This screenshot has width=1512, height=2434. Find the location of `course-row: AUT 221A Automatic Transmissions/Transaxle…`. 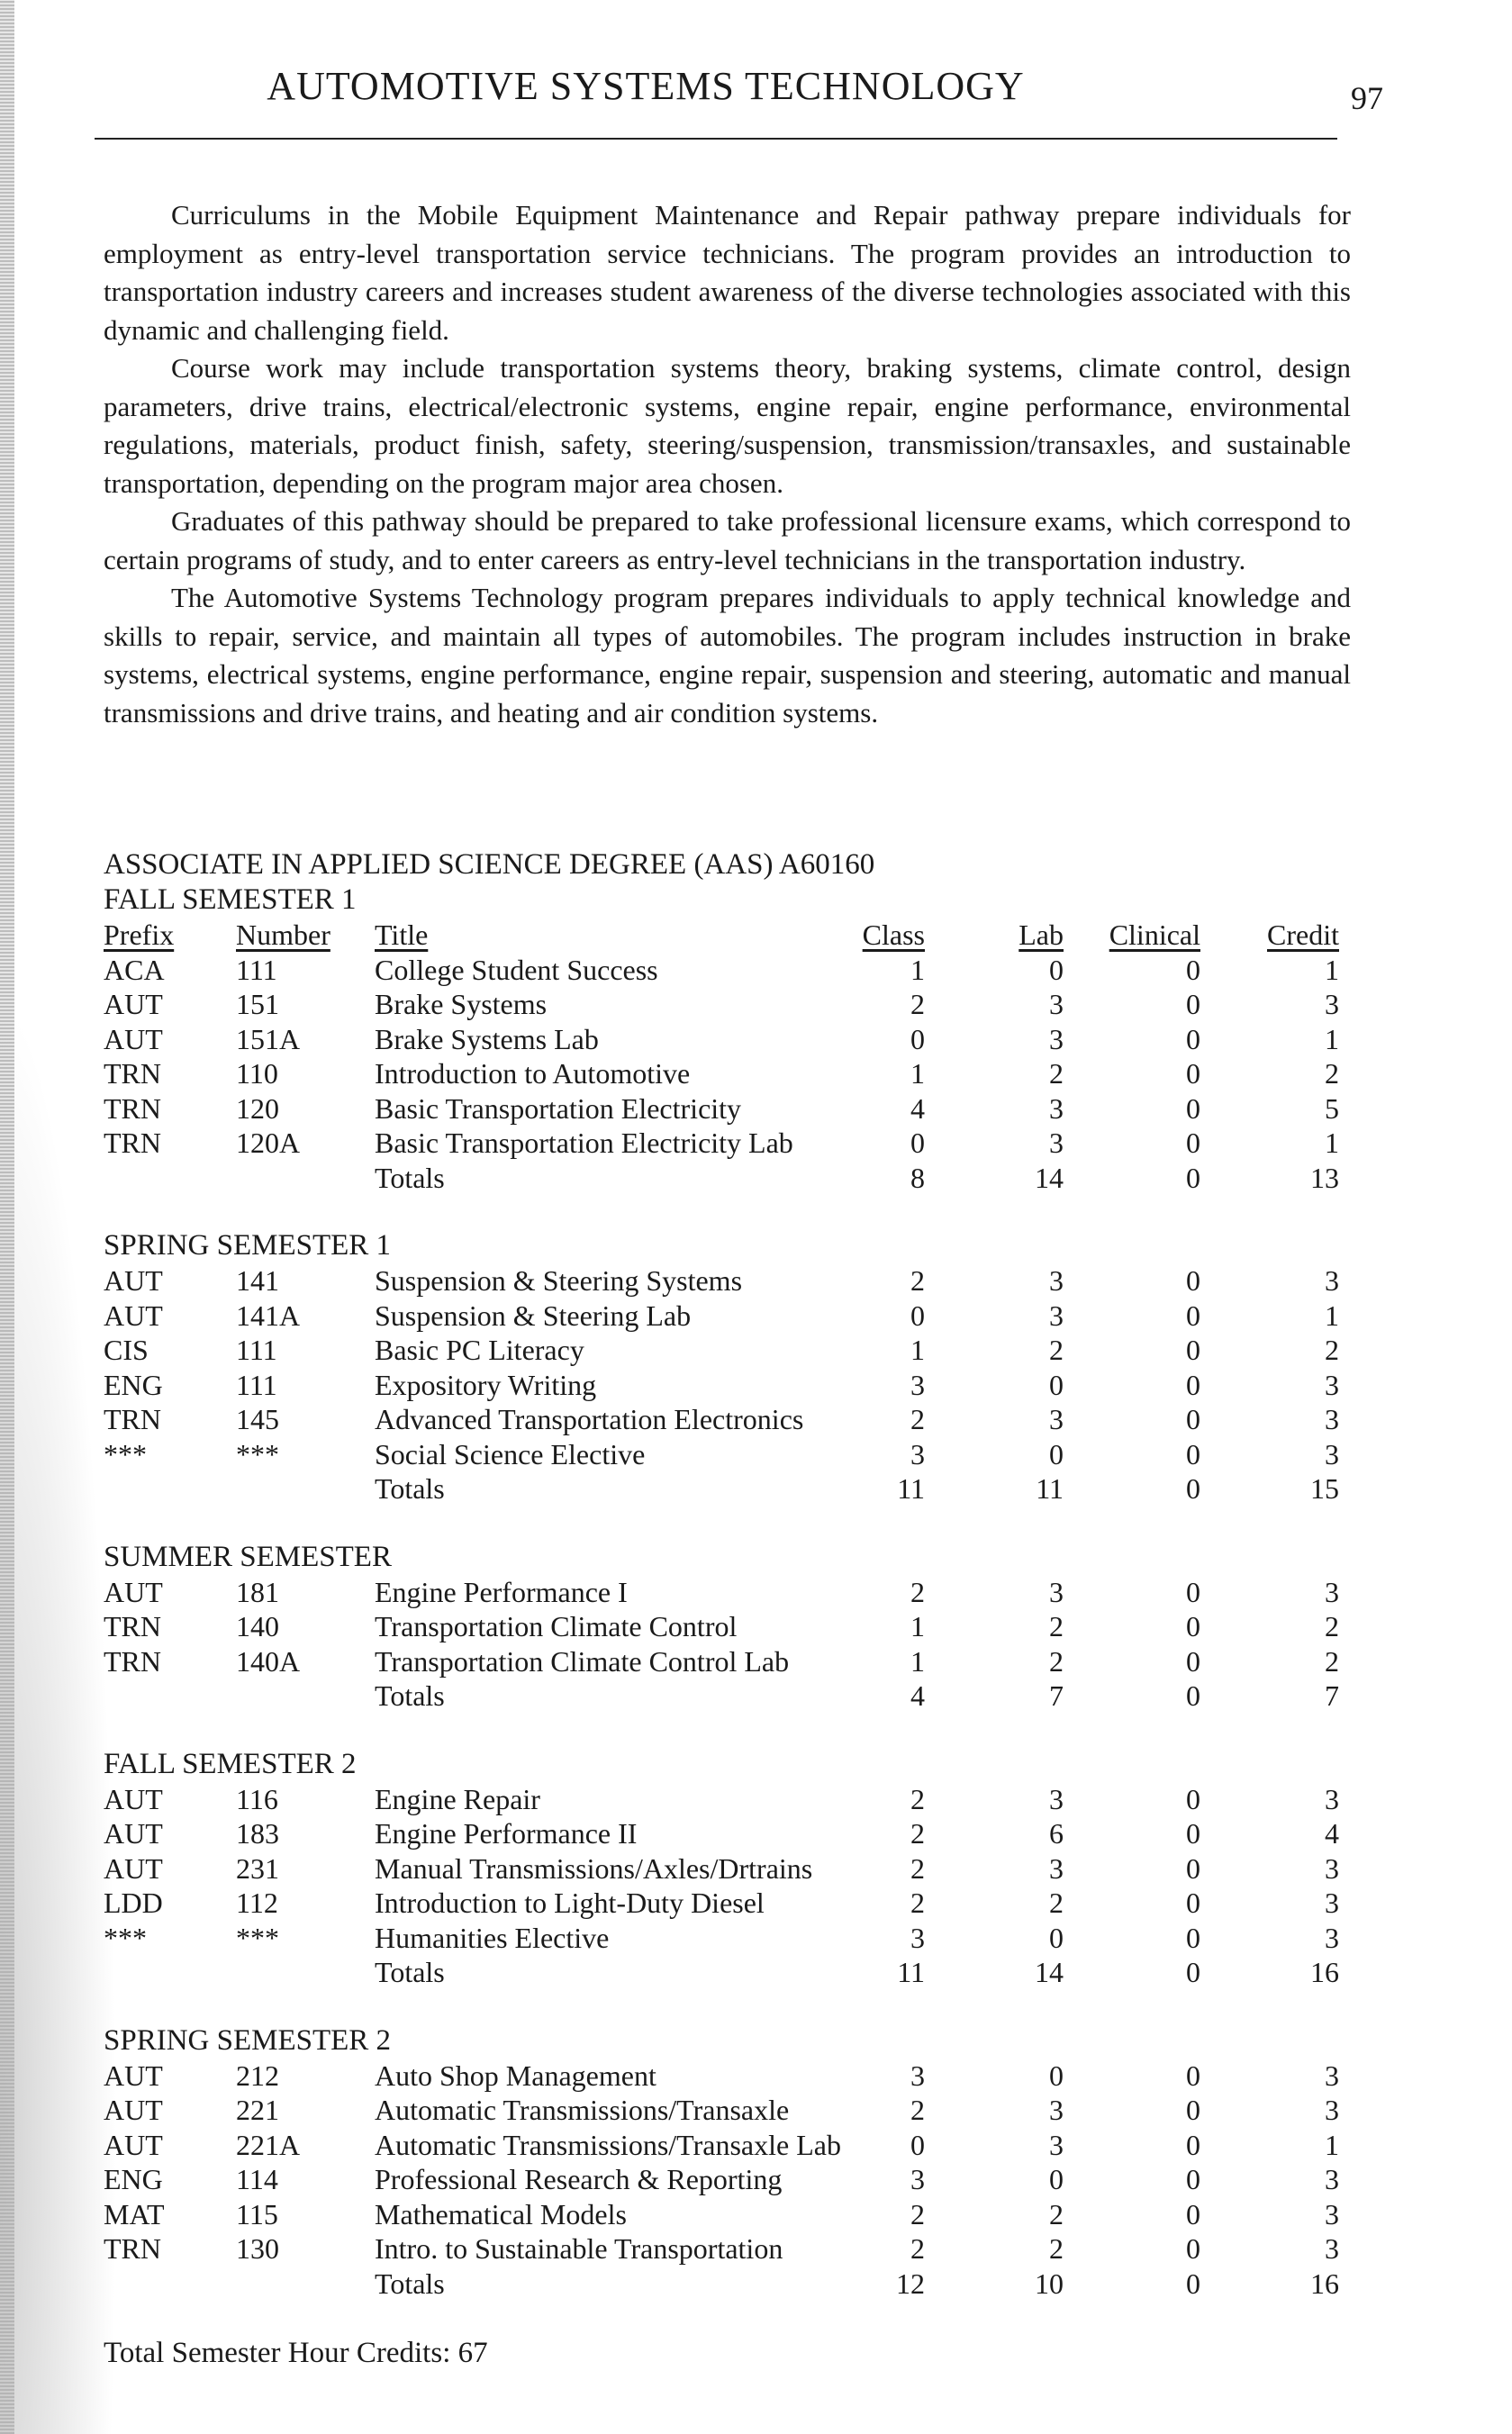

course-row: AUT 221A Automatic Transmissions/Transaxle… is located at coordinates (725, 2145).